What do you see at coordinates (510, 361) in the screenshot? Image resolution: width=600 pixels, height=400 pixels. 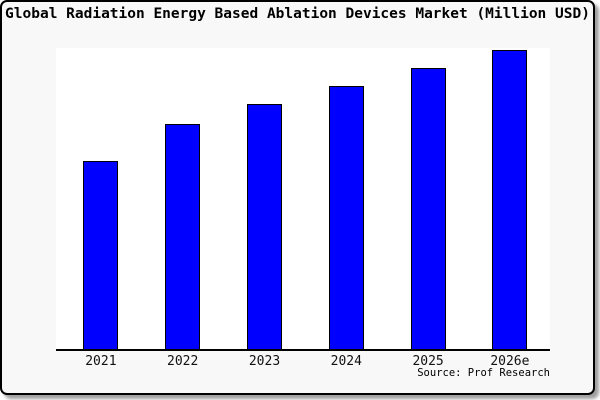 I see `x-tick-2026e: 2026e` at bounding box center [510, 361].